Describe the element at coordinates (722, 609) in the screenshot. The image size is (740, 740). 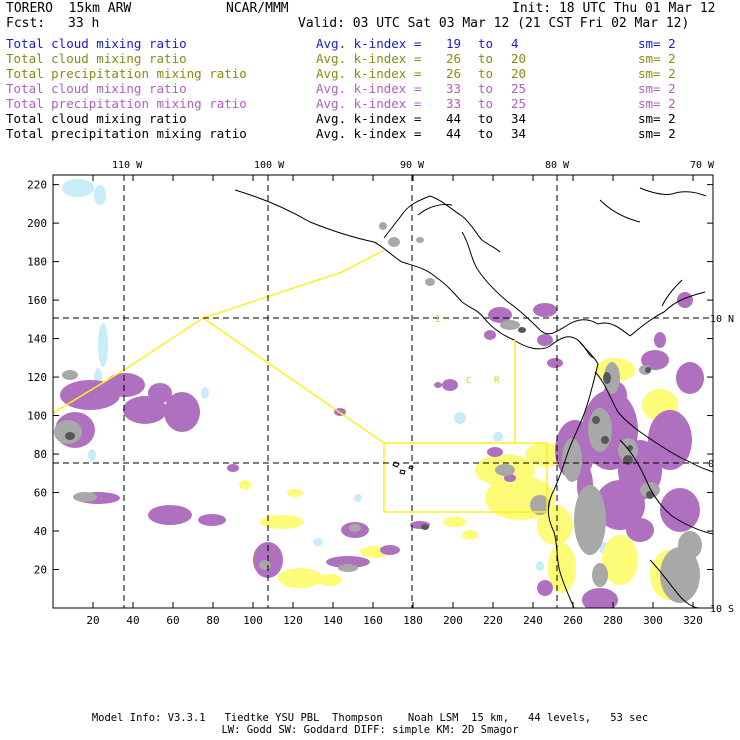
I see `lat-label-10s: 10 S` at that location.